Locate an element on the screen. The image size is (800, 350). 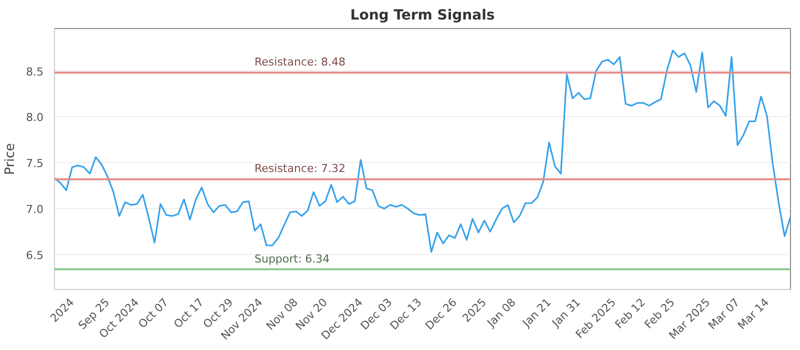
y-tick-label: 7.5 is located at coordinates (35, 163).